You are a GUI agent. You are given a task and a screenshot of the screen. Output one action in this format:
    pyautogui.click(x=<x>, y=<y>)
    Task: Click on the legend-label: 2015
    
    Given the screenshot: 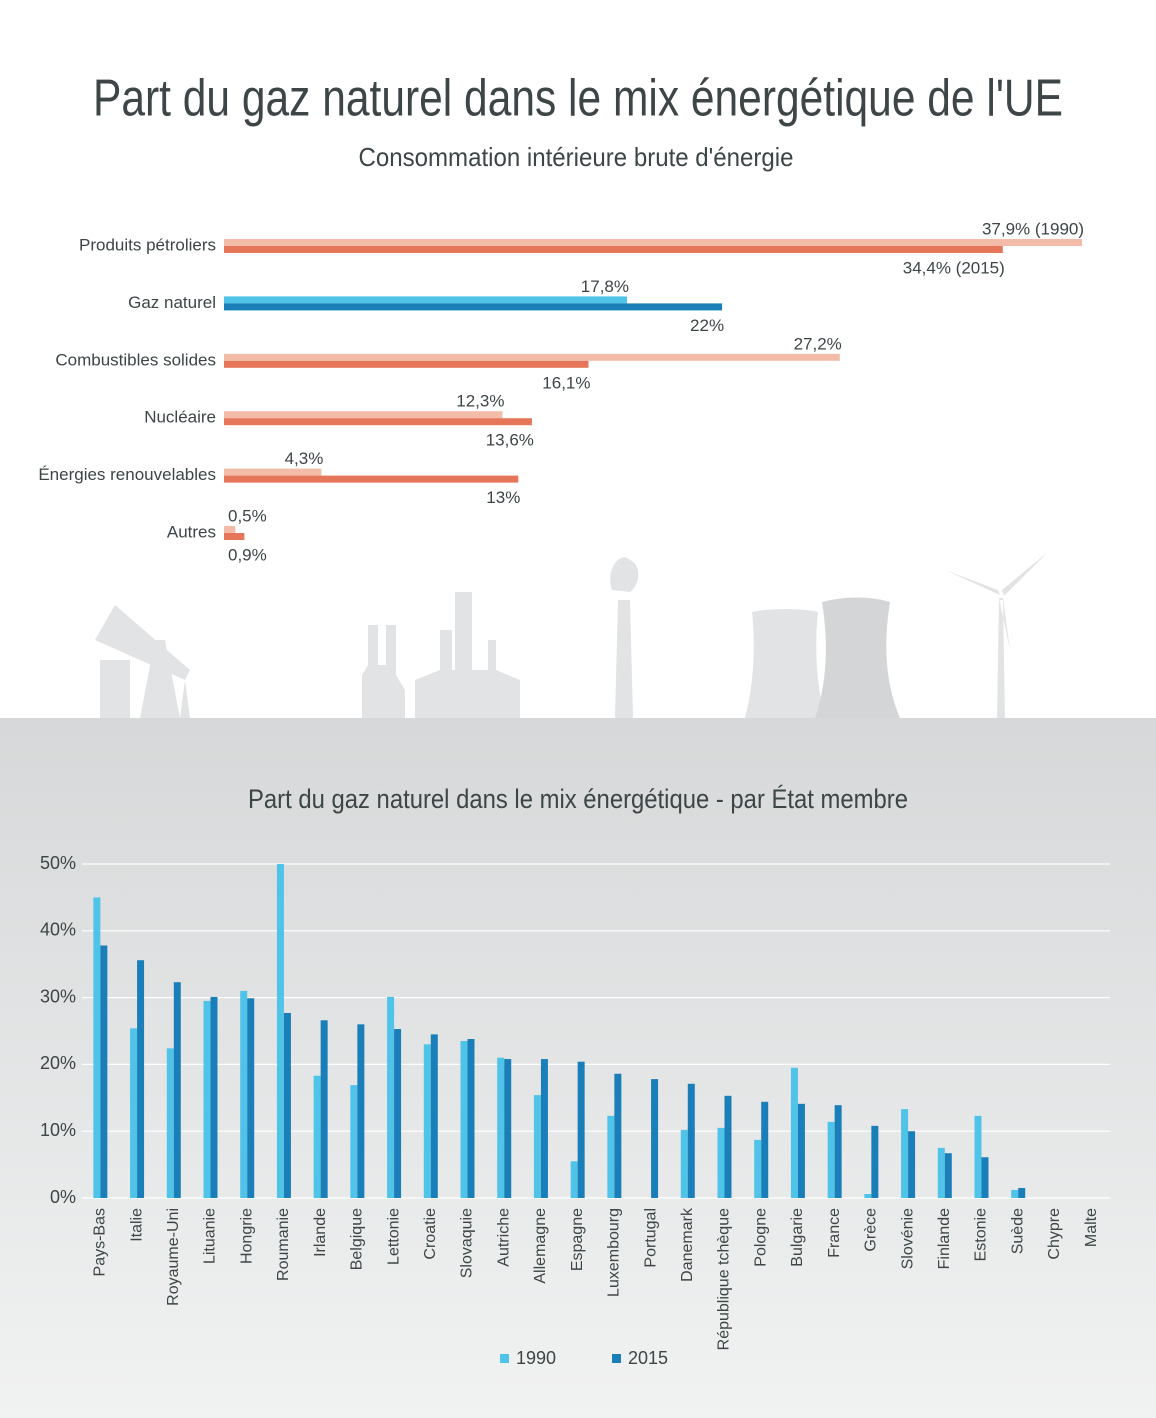 What is the action you would take?
    pyautogui.click(x=648, y=1358)
    